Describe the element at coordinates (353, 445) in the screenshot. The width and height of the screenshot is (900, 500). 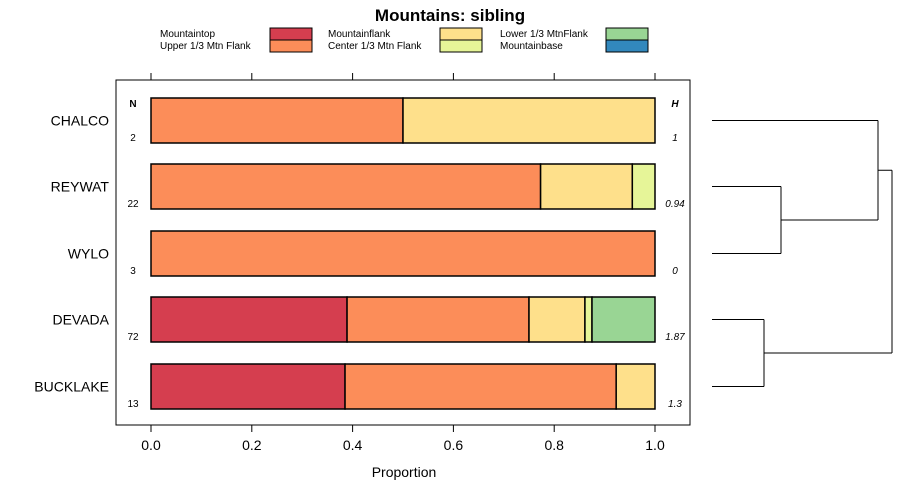
I see `x-tick-label: 0.4` at that location.